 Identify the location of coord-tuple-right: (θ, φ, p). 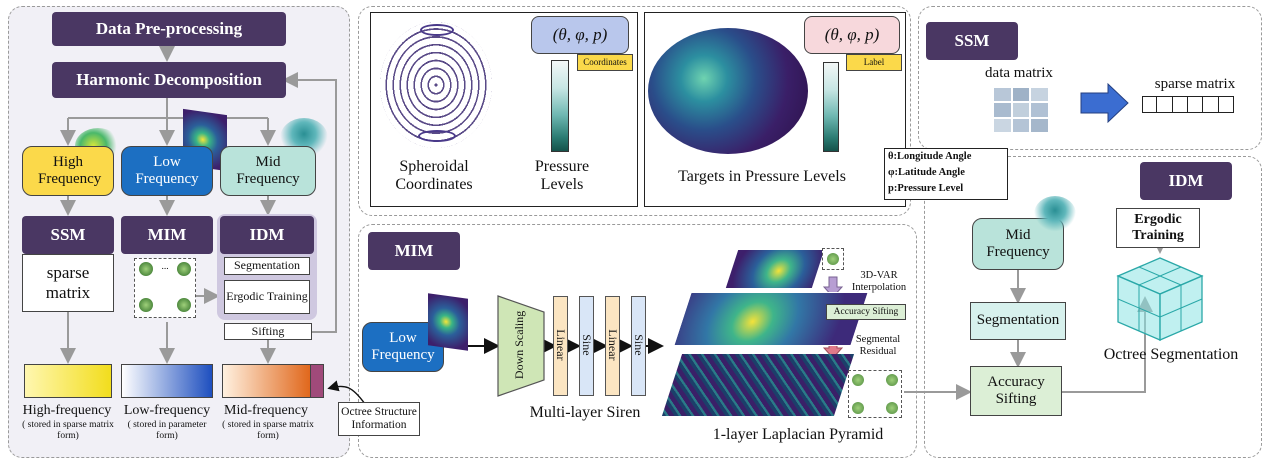
(852, 35).